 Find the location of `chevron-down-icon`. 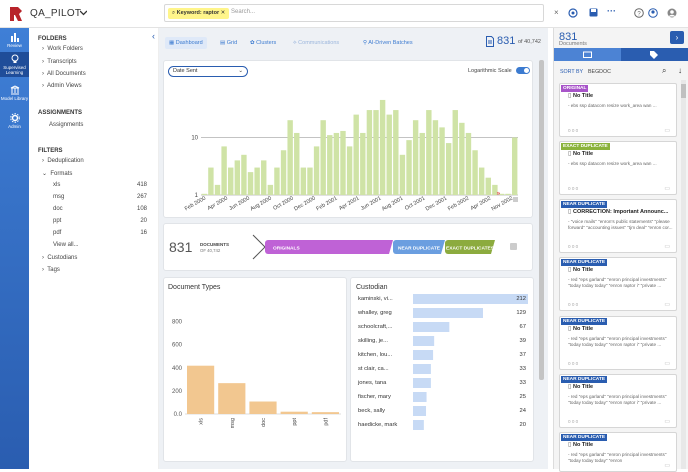

chevron-down-icon is located at coordinates (83, 13).